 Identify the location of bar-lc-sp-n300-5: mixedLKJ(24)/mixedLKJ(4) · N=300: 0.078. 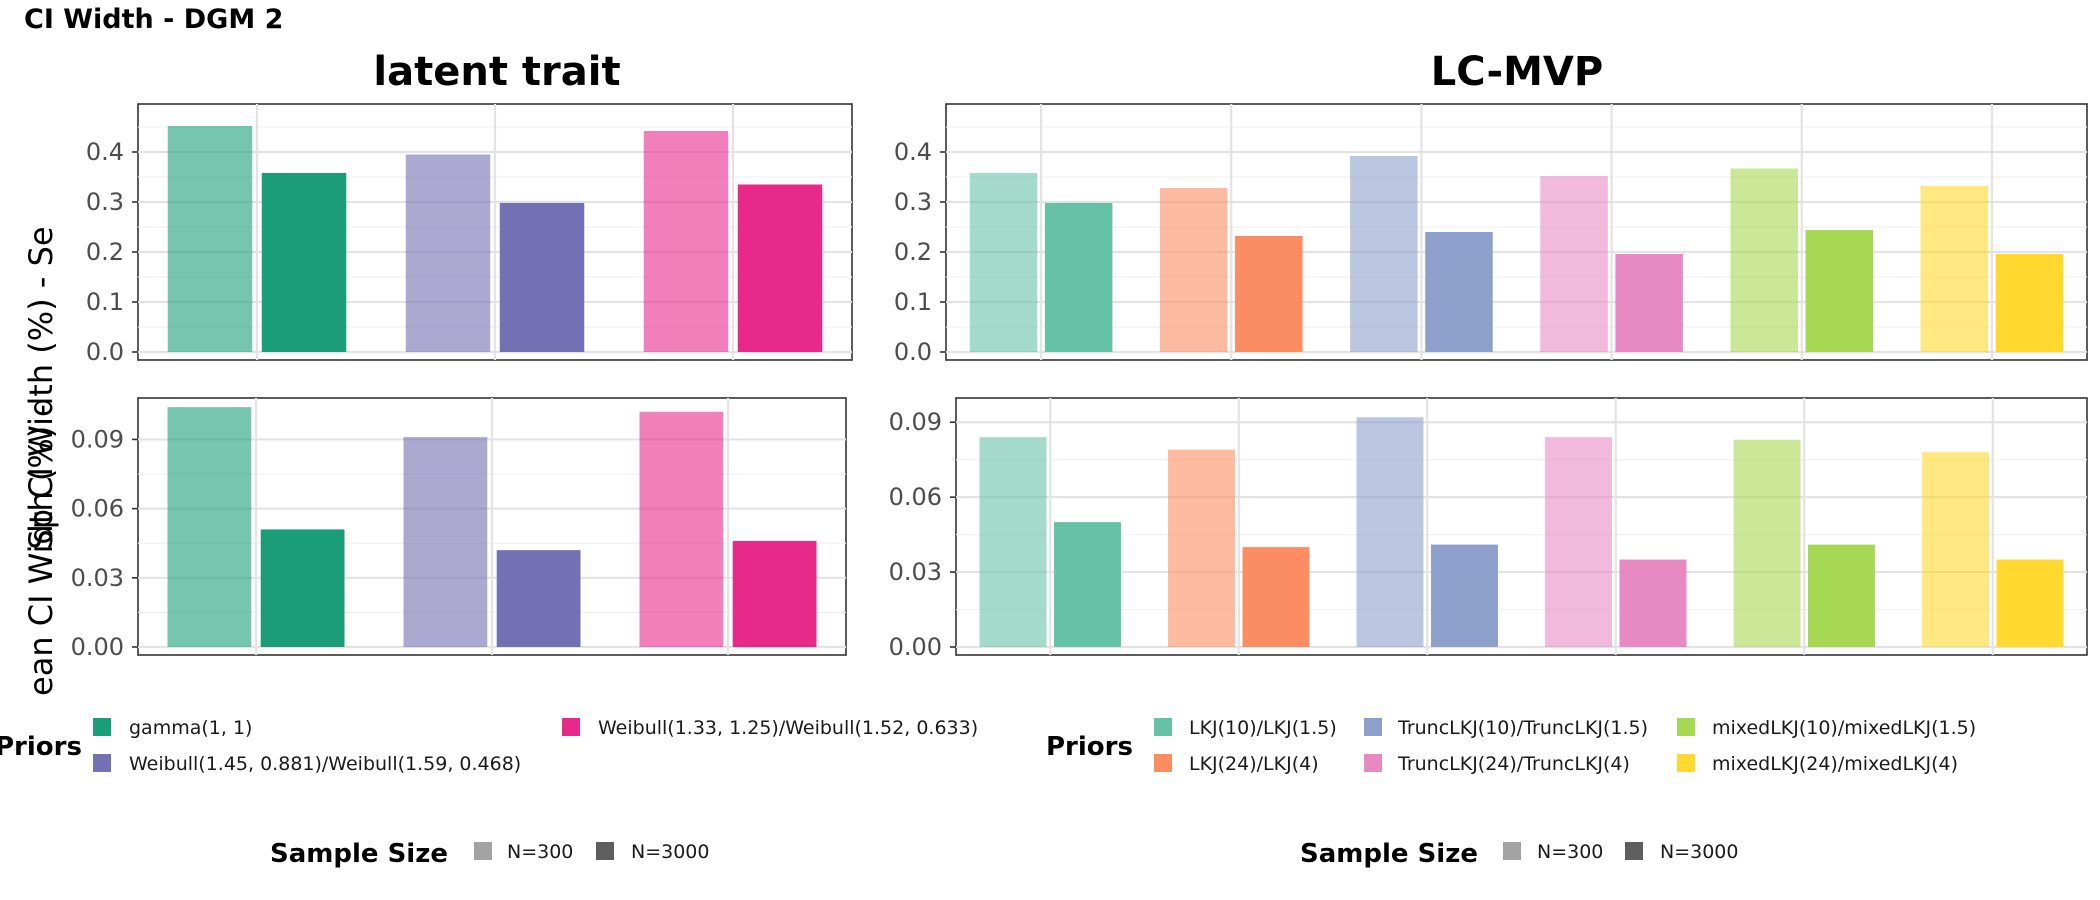
(1955, 549).